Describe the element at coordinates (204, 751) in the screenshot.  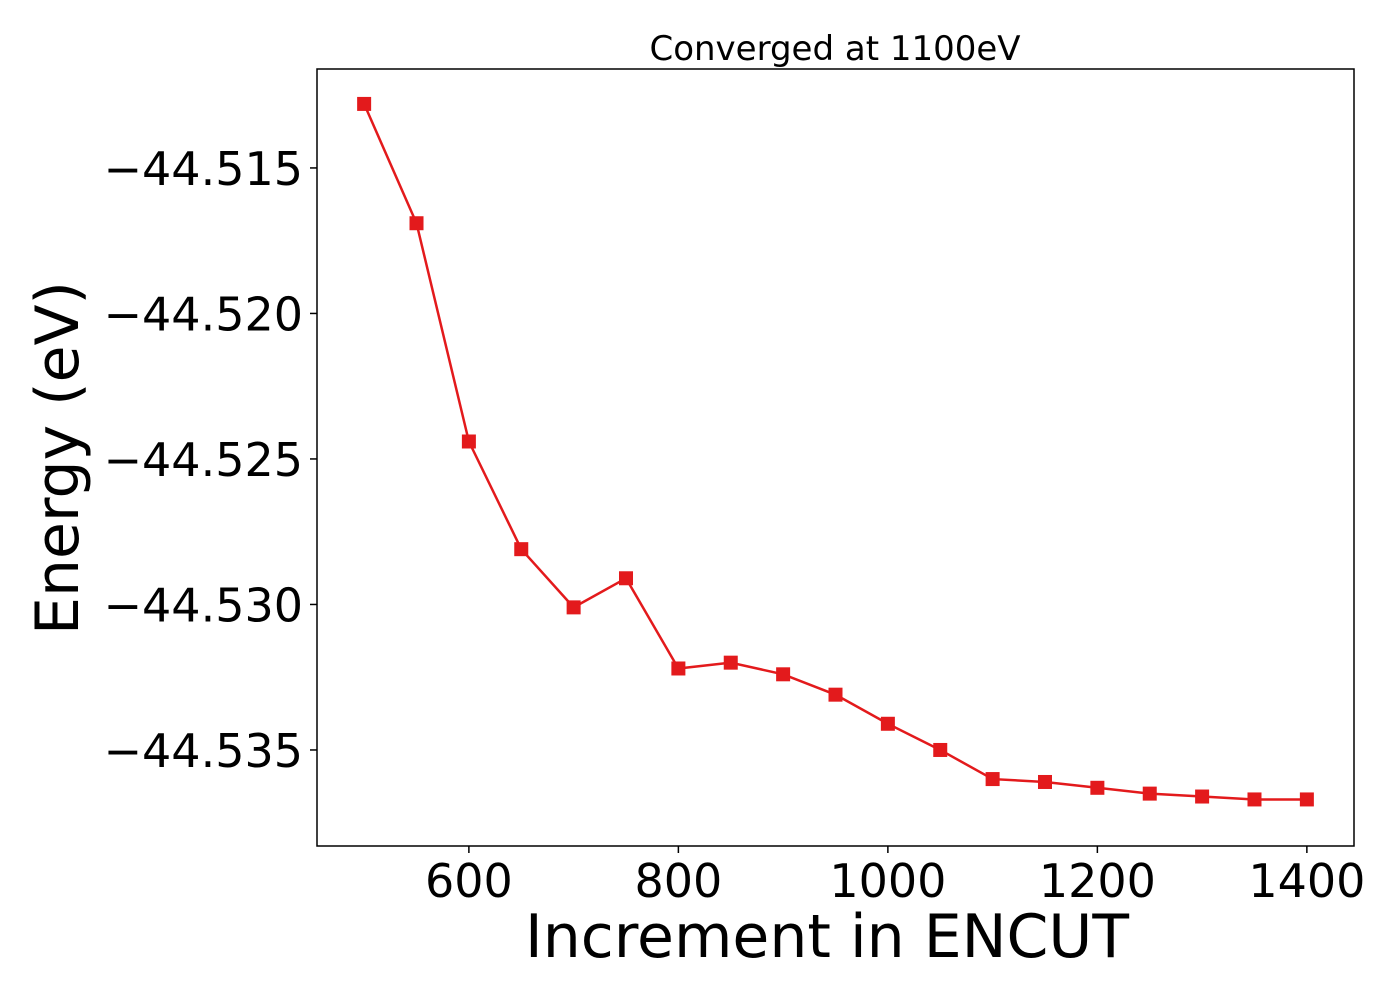
I see `y-tick-label: −44.535` at that location.